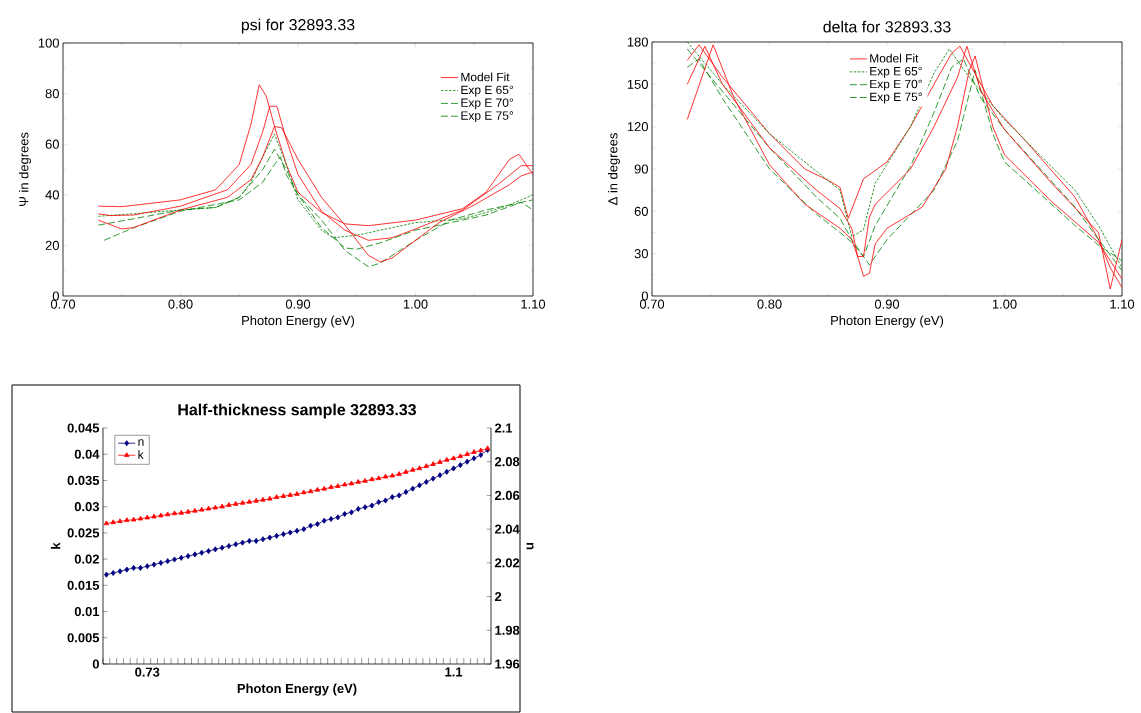  I want to click on y-tick-label: 0.025, so click(83, 533).